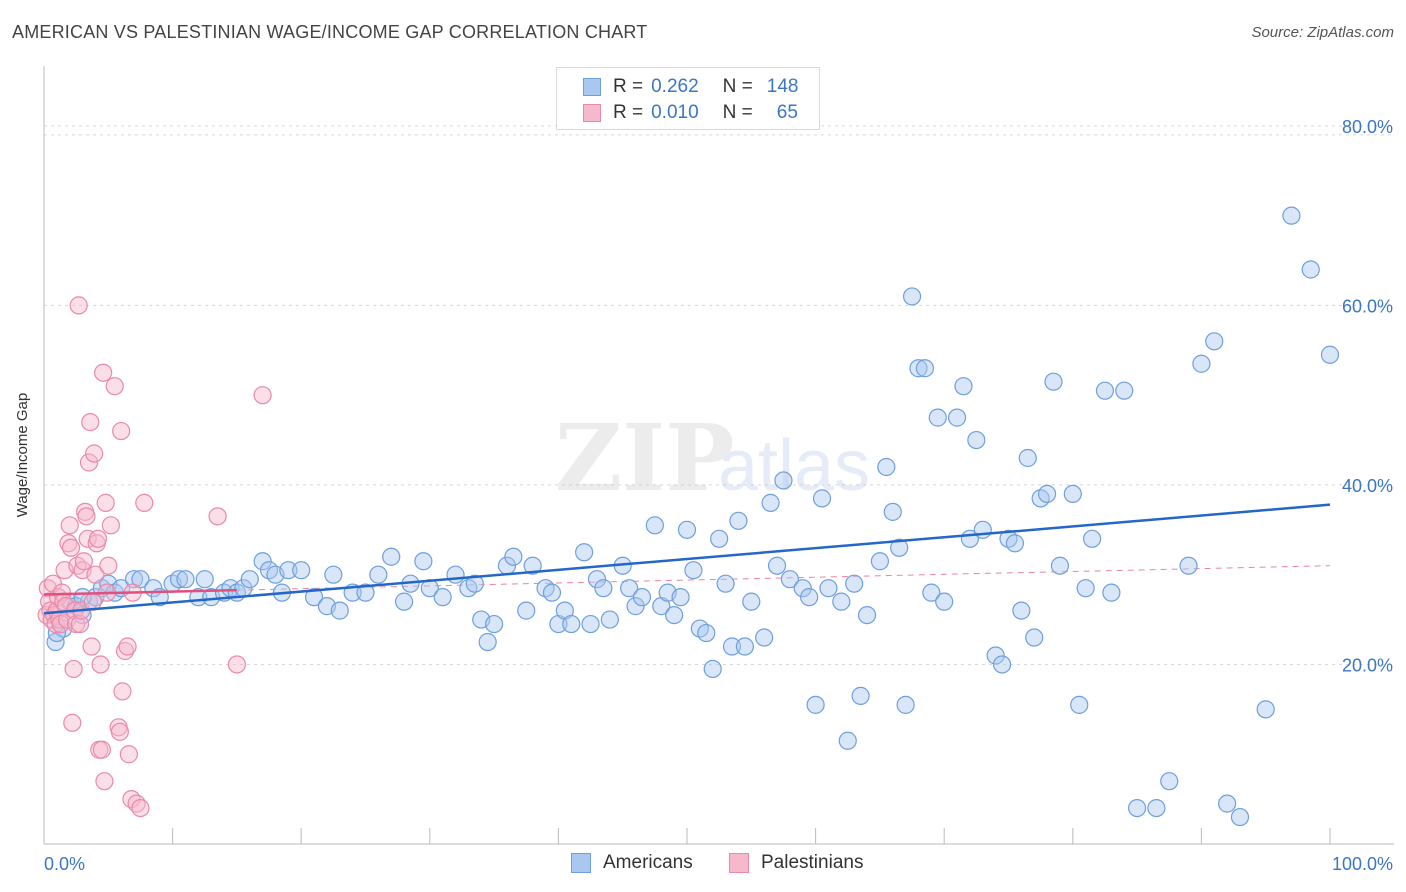 The width and height of the screenshot is (1406, 892). Describe the element at coordinates (581, 863) in the screenshot. I see `americans-legend-swatch` at that location.